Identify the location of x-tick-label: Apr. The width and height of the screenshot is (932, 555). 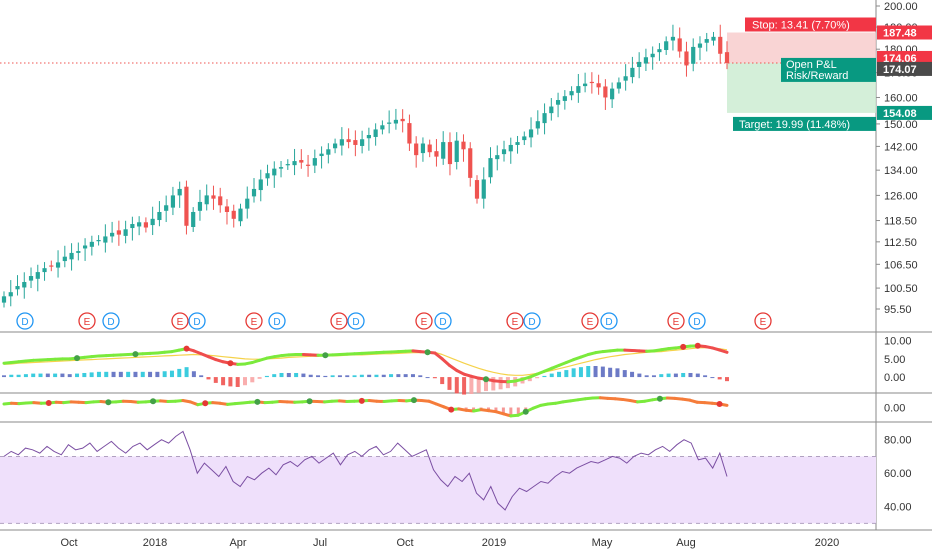
(237, 543).